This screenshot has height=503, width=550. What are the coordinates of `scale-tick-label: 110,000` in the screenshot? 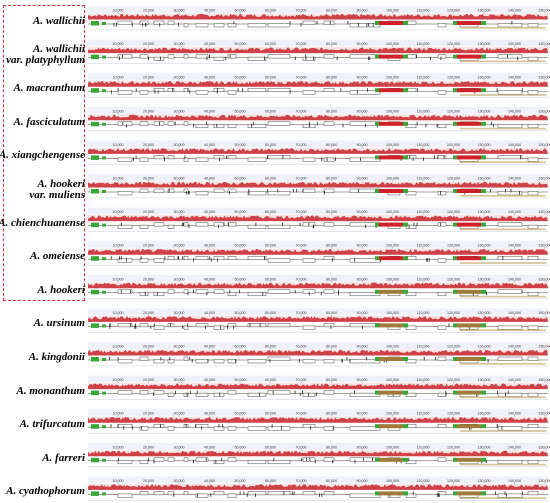 It's located at (423, 44).